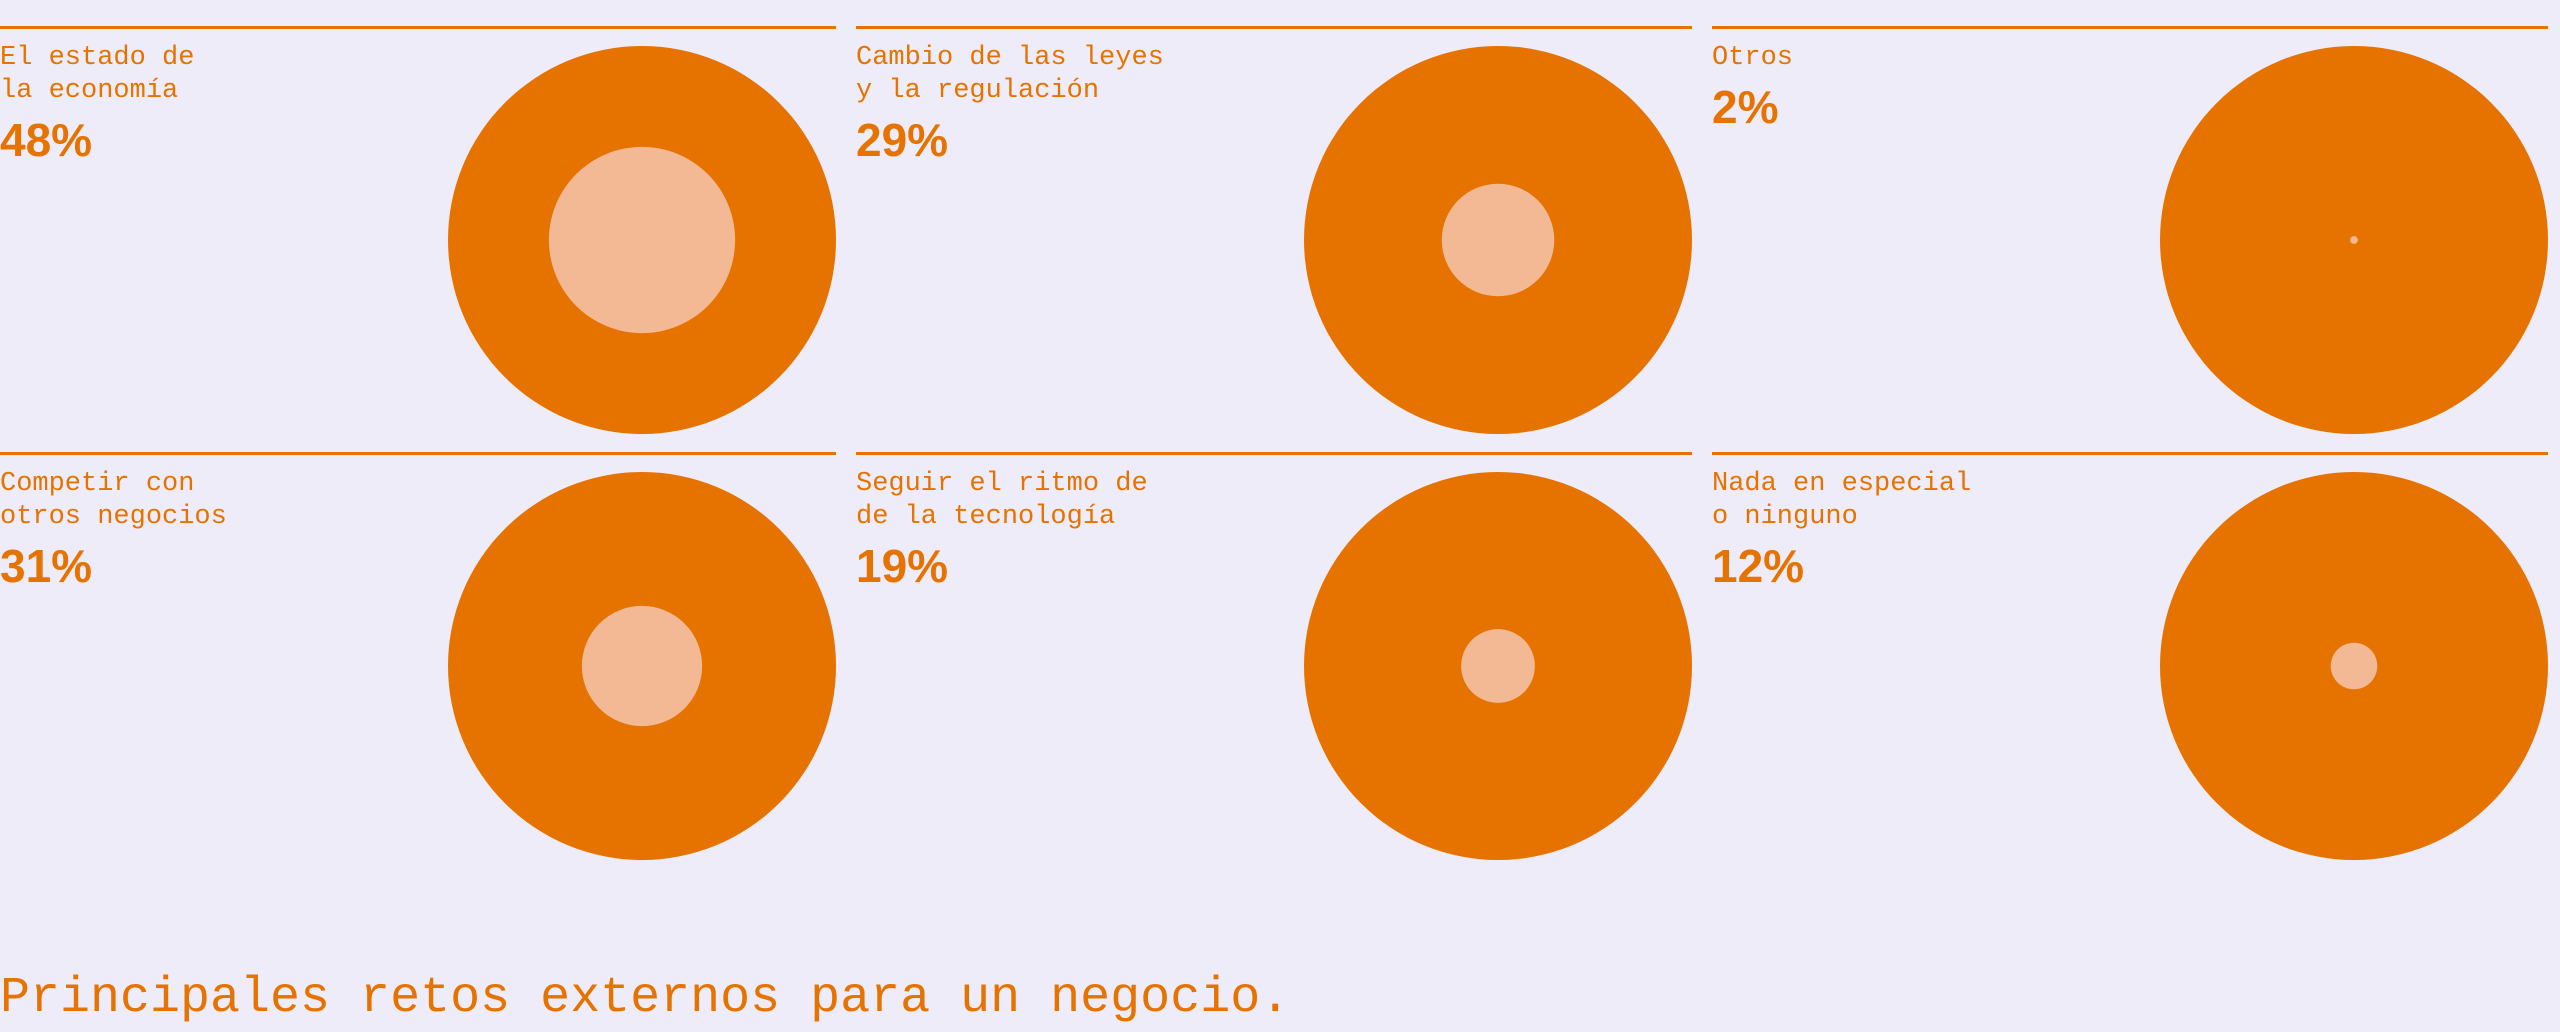  What do you see at coordinates (1274, 658) in the screenshot?
I see `panel: Seguir el ritmo de de la tecnología 19%` at bounding box center [1274, 658].